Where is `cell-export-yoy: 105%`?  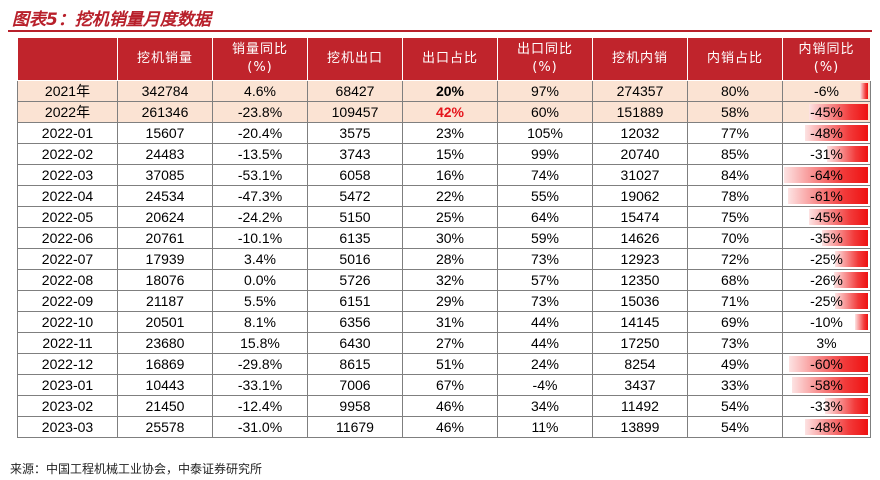 cell-export-yoy: 105% is located at coordinates (545, 133).